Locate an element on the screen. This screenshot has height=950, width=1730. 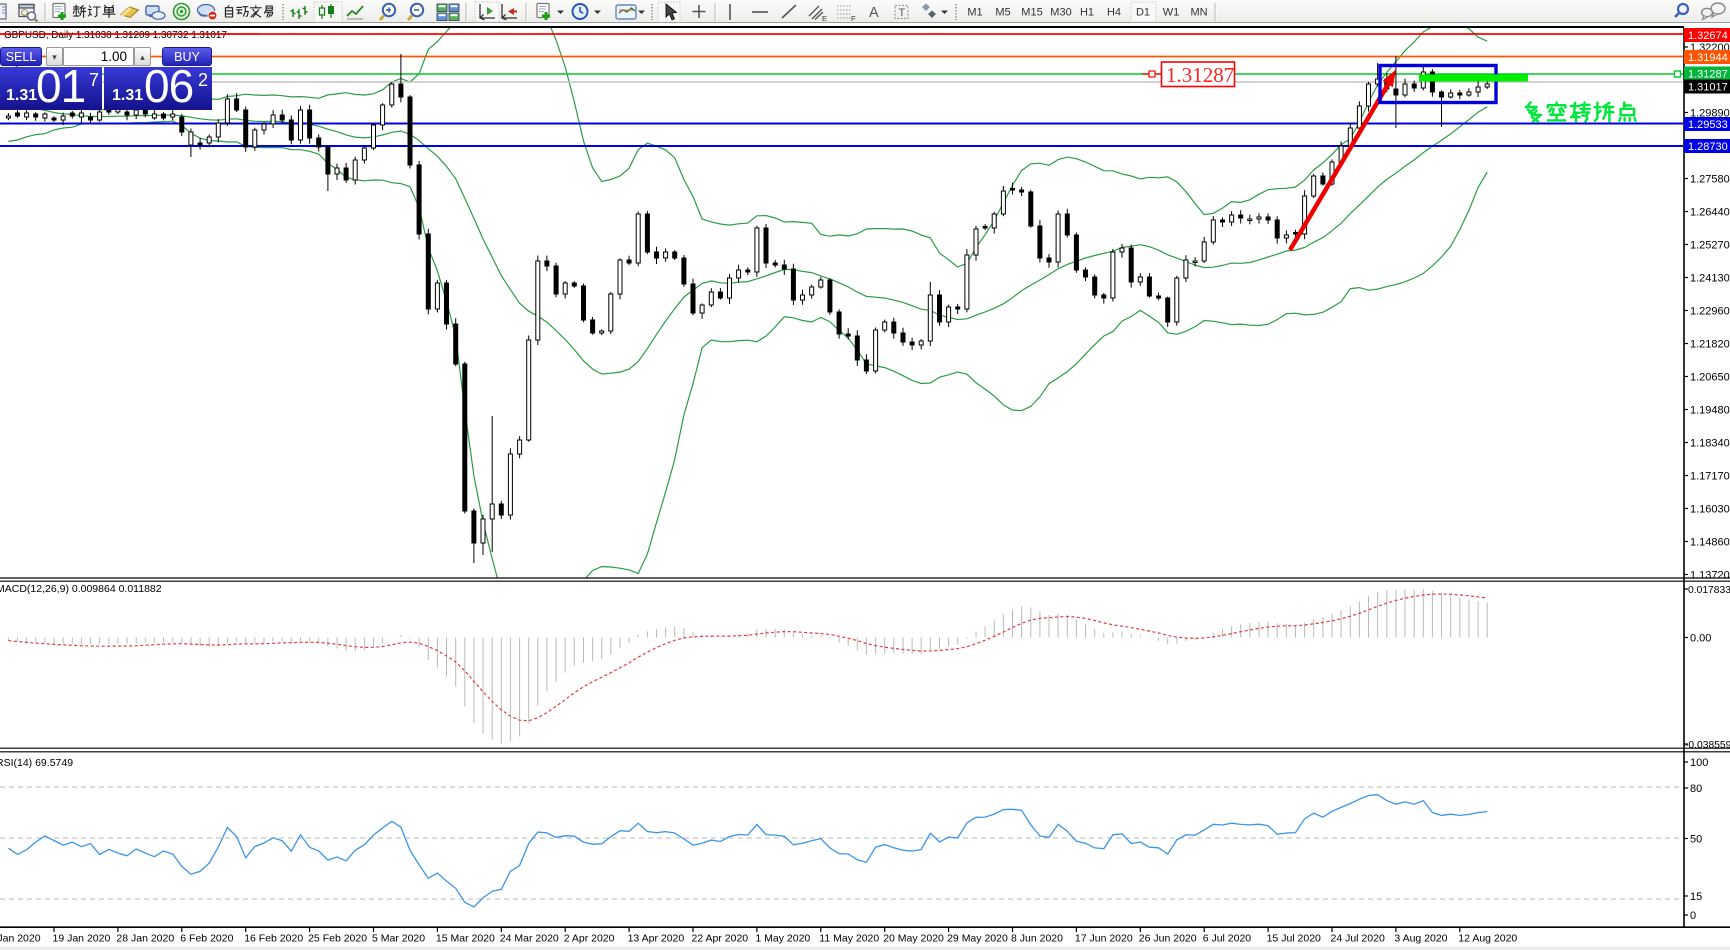
svg-text: 1.22960 is located at coordinates (1710, 312).